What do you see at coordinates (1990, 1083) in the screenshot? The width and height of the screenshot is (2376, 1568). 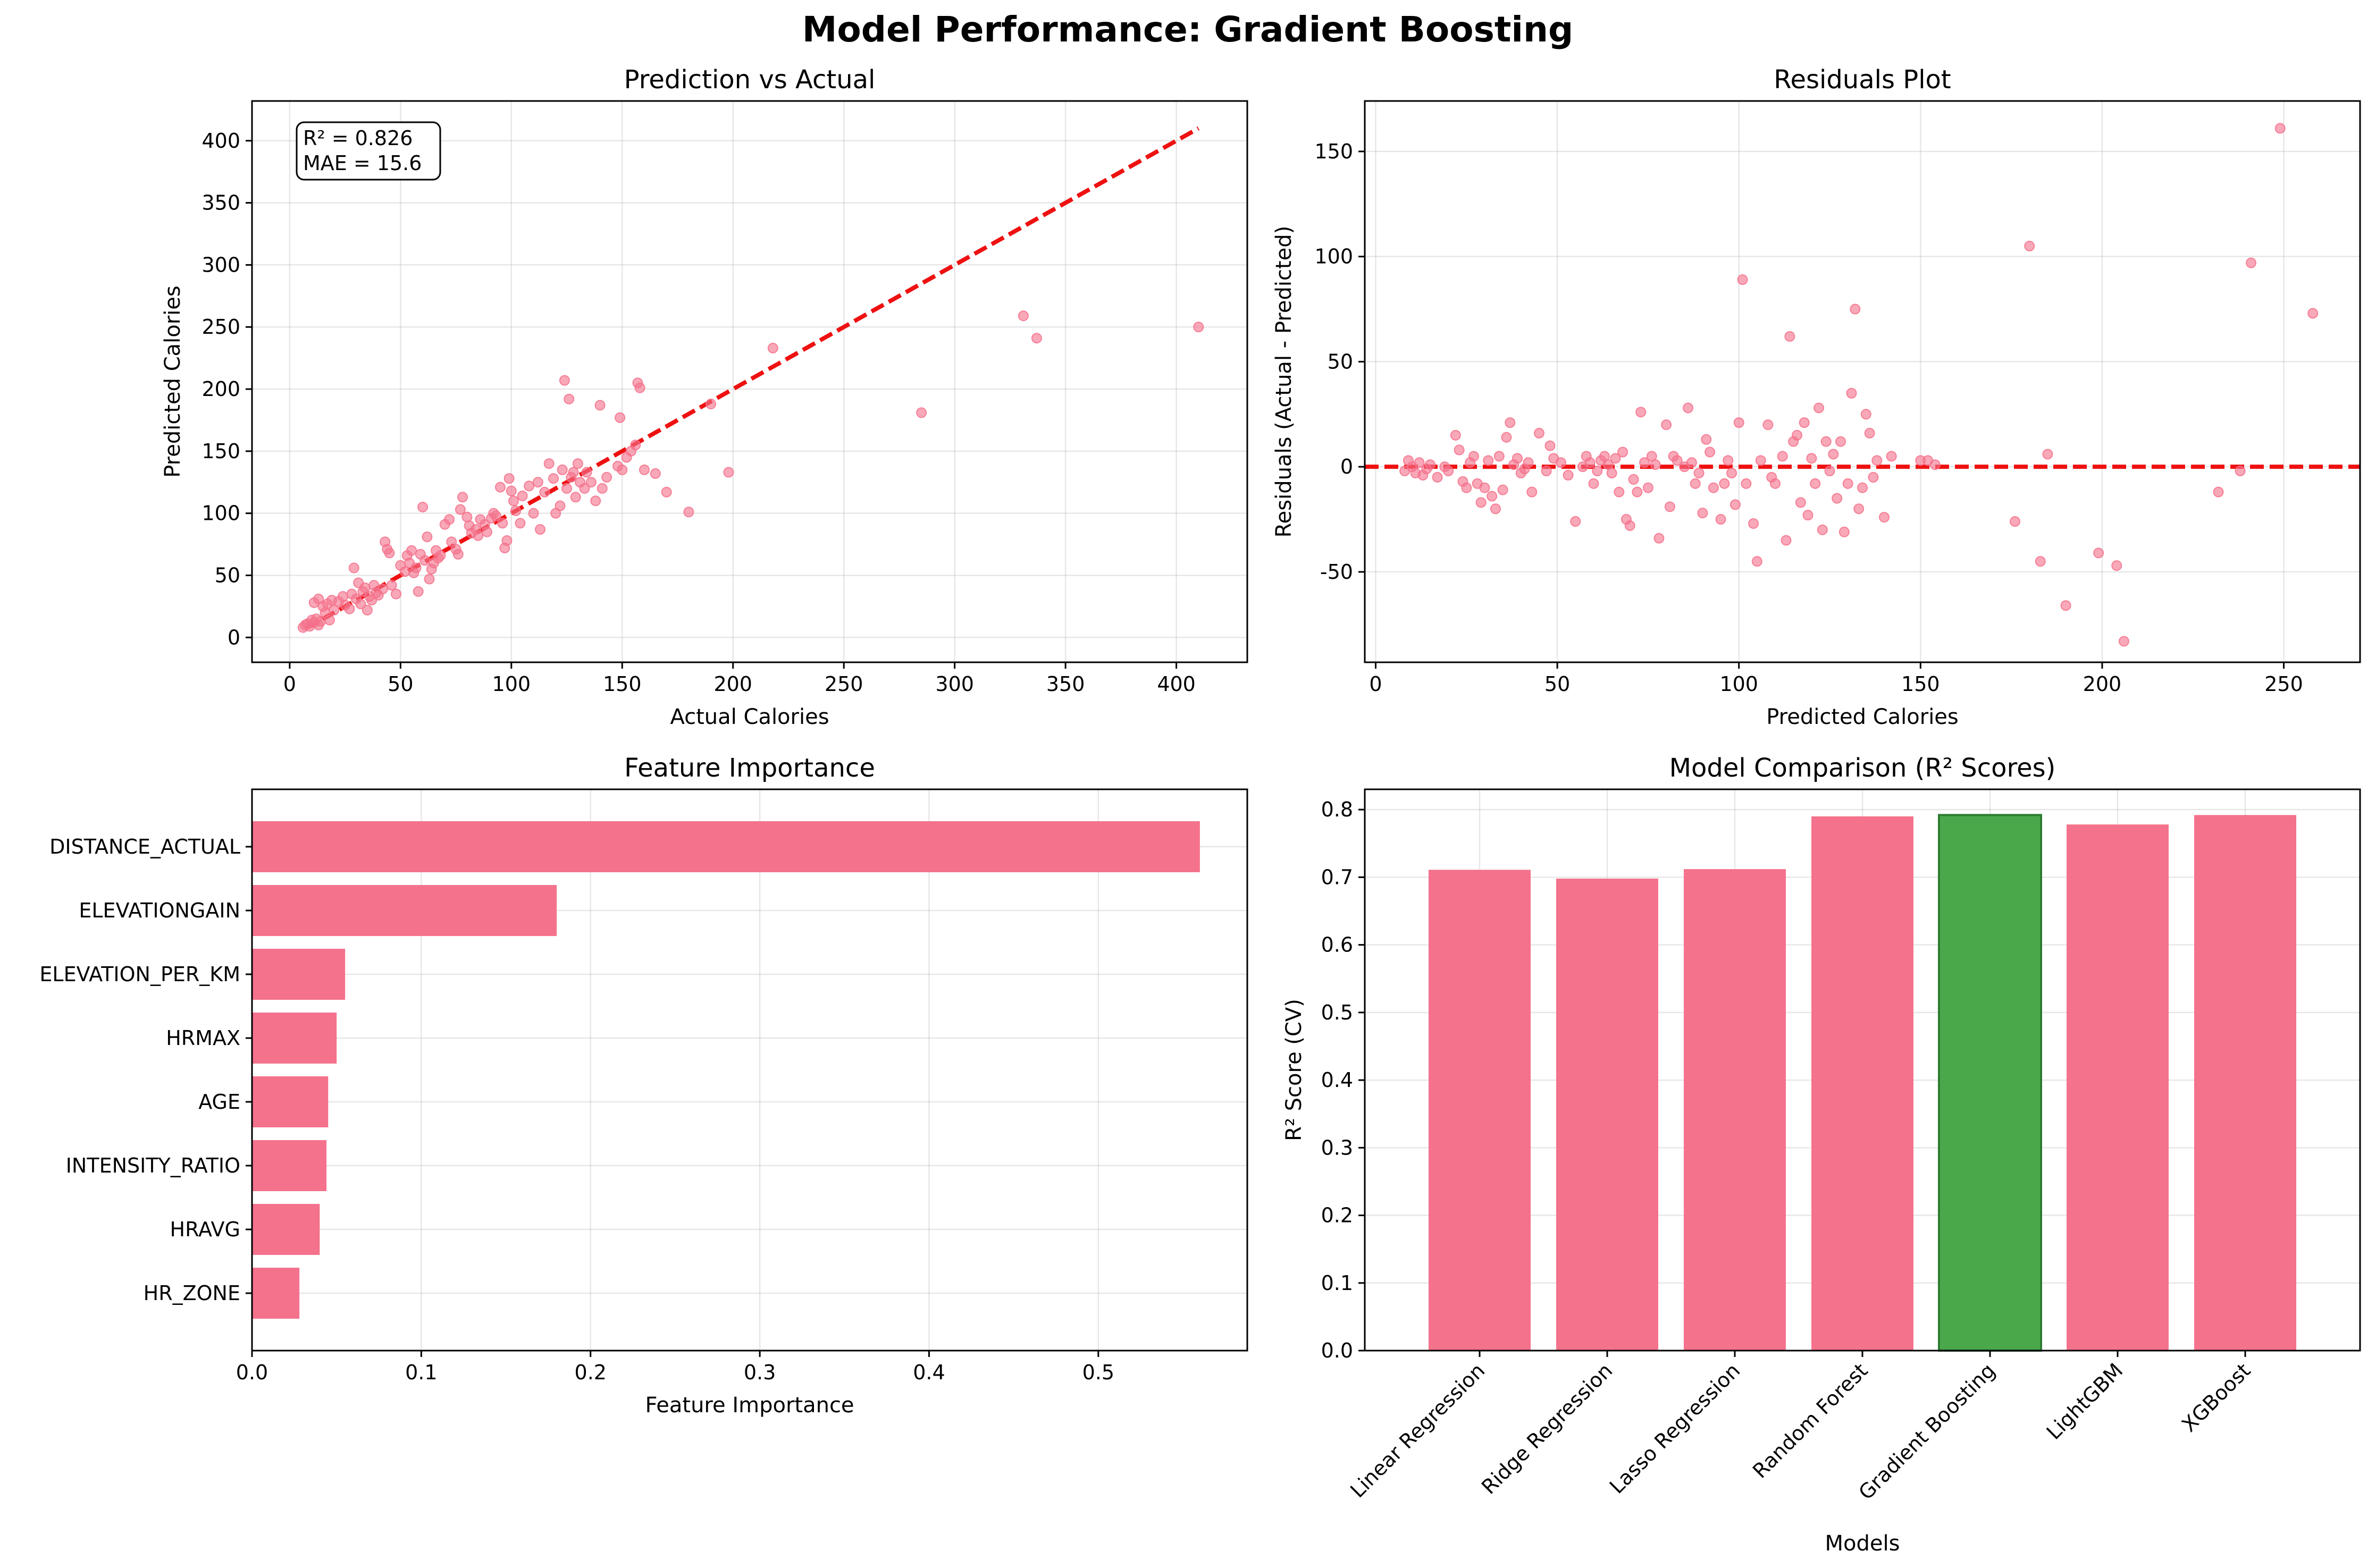 I see `p4-bar-gradient-boosting` at bounding box center [1990, 1083].